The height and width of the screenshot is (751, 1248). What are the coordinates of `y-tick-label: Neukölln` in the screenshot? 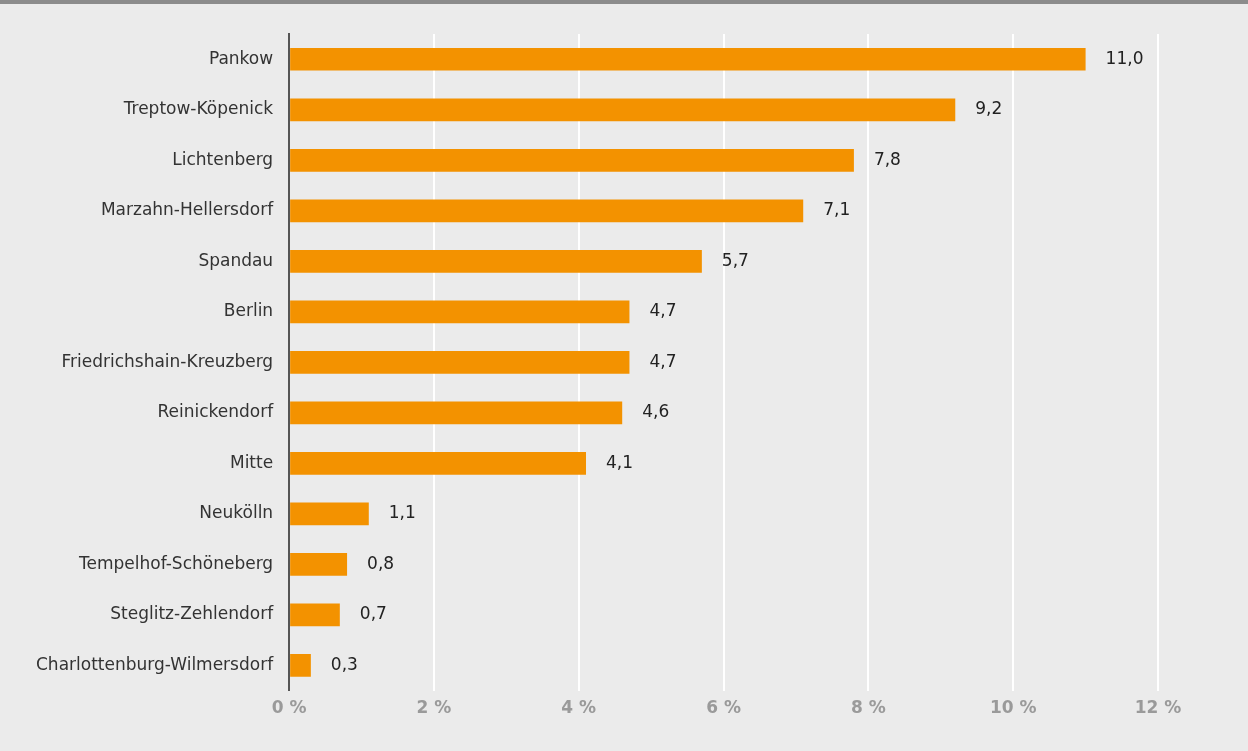 It's located at (236, 512).